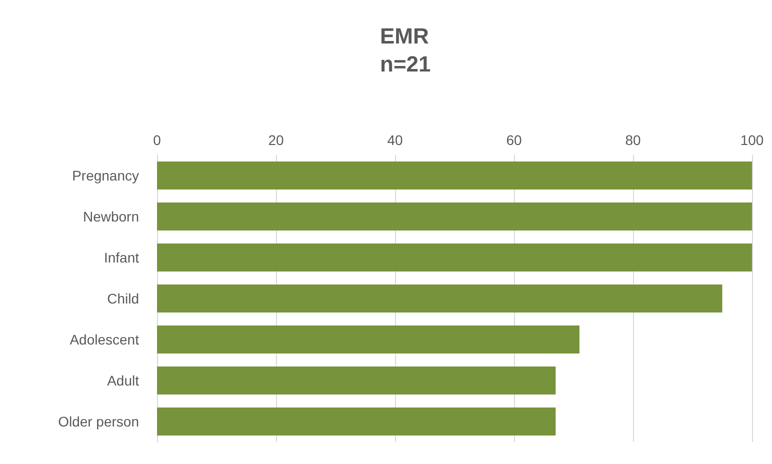  Describe the element at coordinates (405, 64) in the screenshot. I see `chart-subtitle: n=21` at that location.